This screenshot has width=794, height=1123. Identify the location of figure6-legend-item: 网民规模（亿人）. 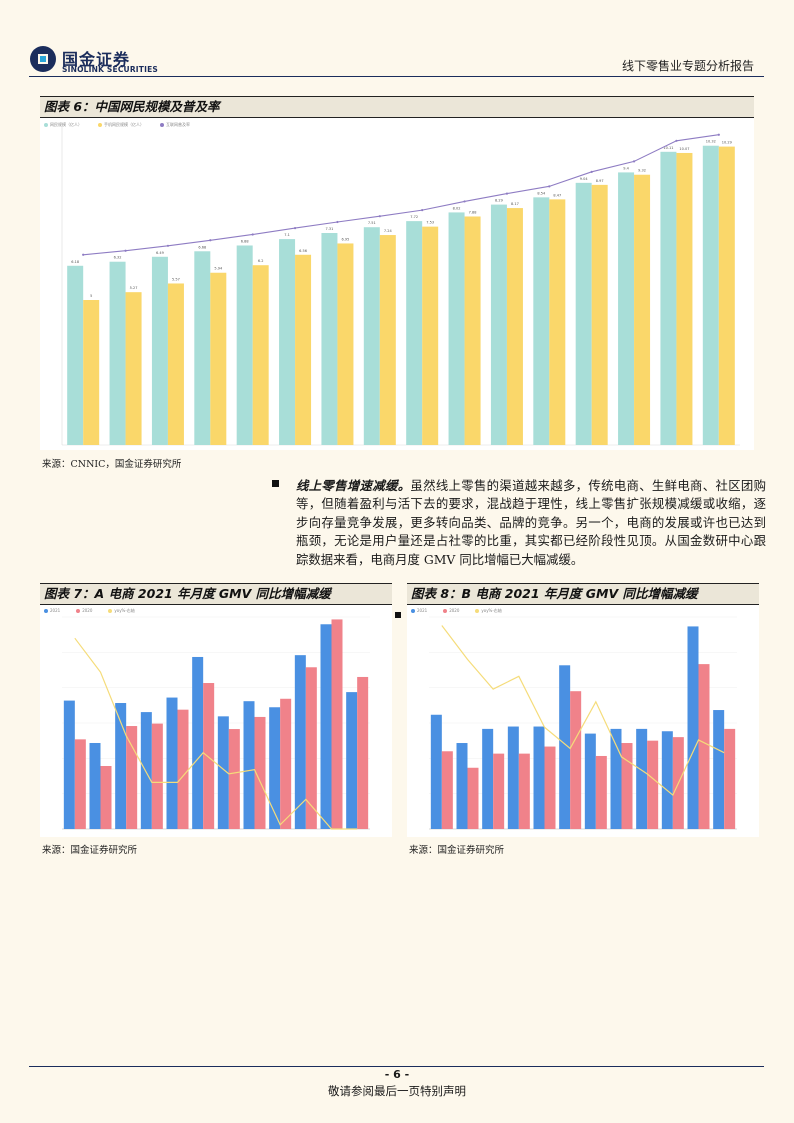
(67, 124).